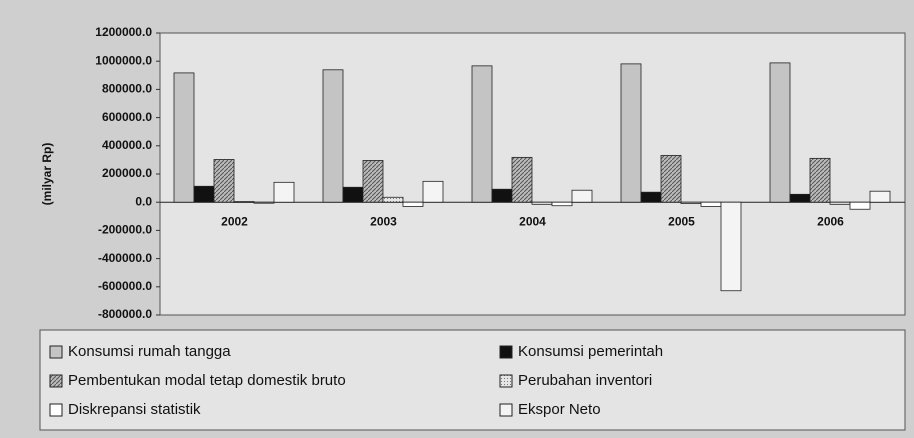 Image resolution: width=914 pixels, height=438 pixels. Describe the element at coordinates (590, 351) in the screenshot. I see `legend-label: Konsumsi pemerintah` at that location.